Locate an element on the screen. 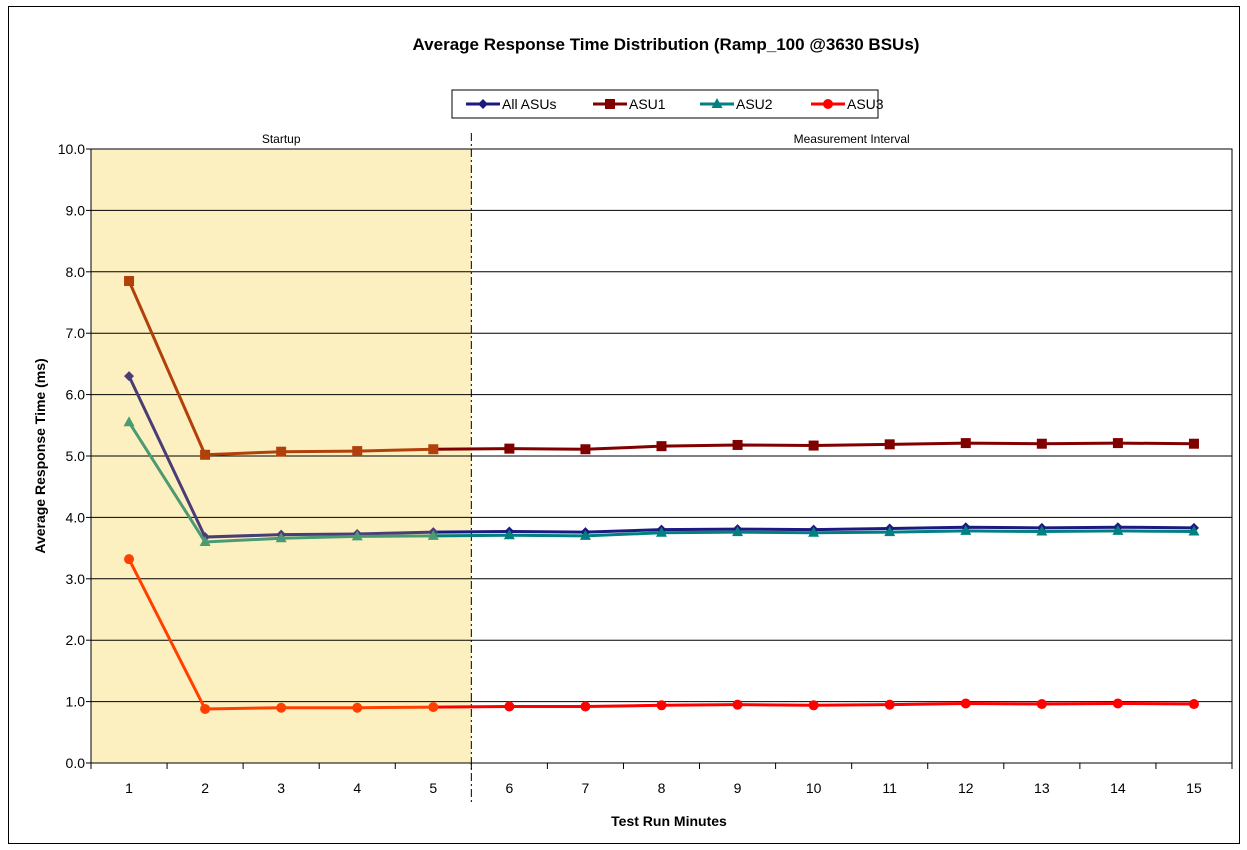  y-tick-label: 7.0 is located at coordinates (76, 333).